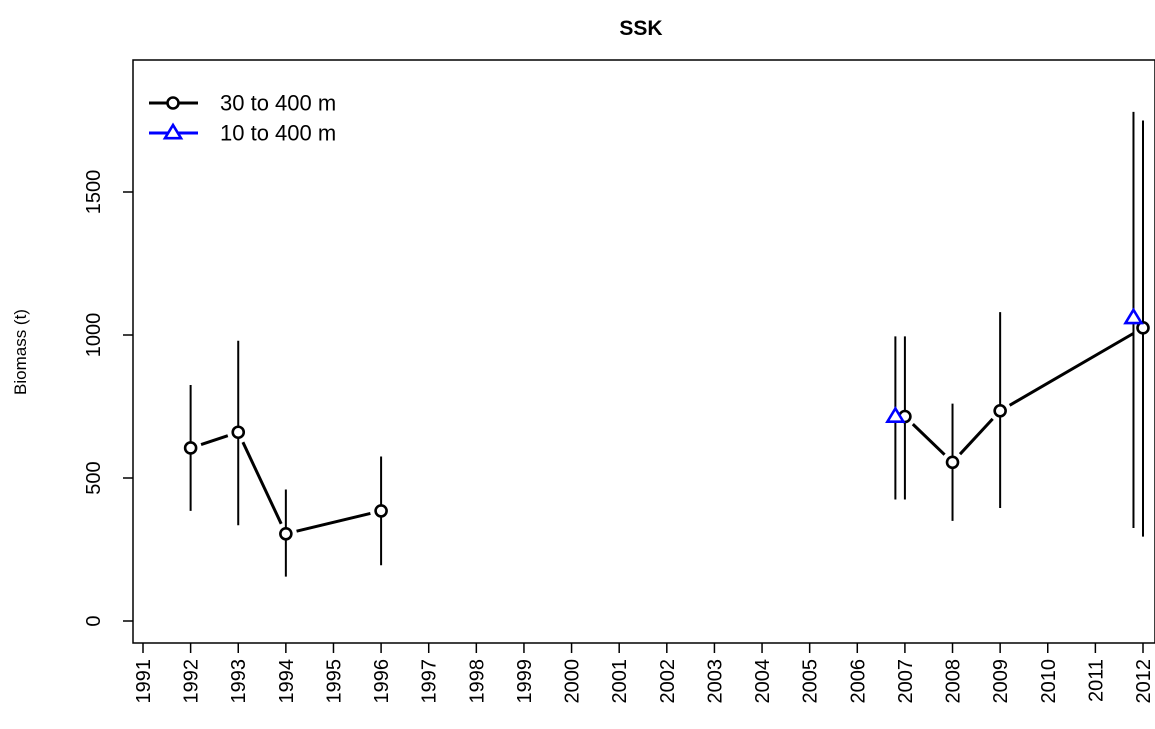 The width and height of the screenshot is (1155, 729). What do you see at coordinates (811, 681) in the screenshot?
I see `x-tick-label: 2005` at bounding box center [811, 681].